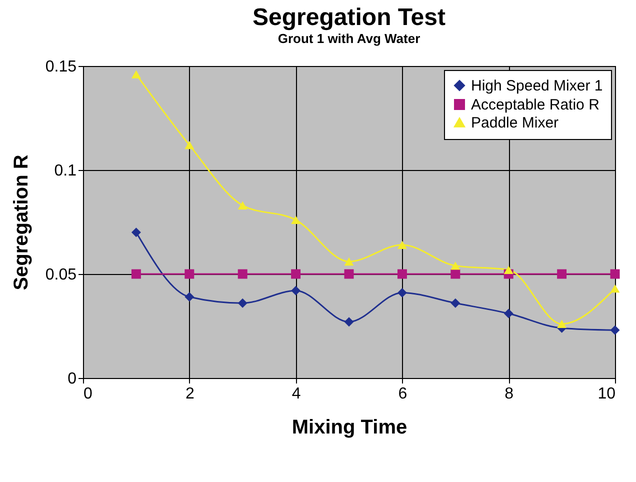  I want to click on y-axis-title: Segregation R, so click(21, 222).